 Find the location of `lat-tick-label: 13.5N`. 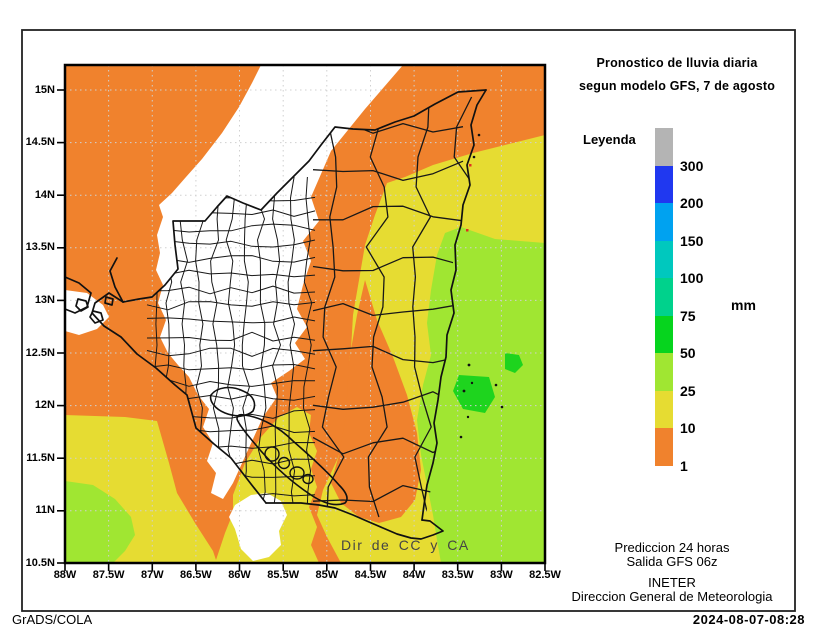

lat-tick-label: 13.5N is located at coordinates (40, 247).